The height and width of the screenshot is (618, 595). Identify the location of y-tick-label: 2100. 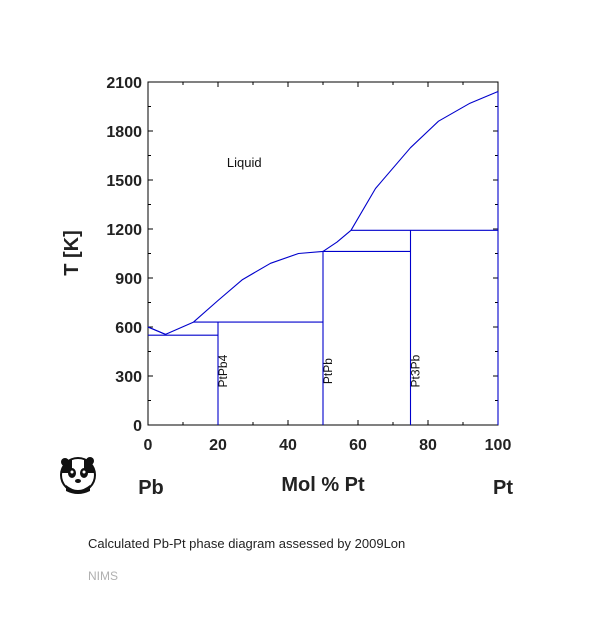
(124, 83).